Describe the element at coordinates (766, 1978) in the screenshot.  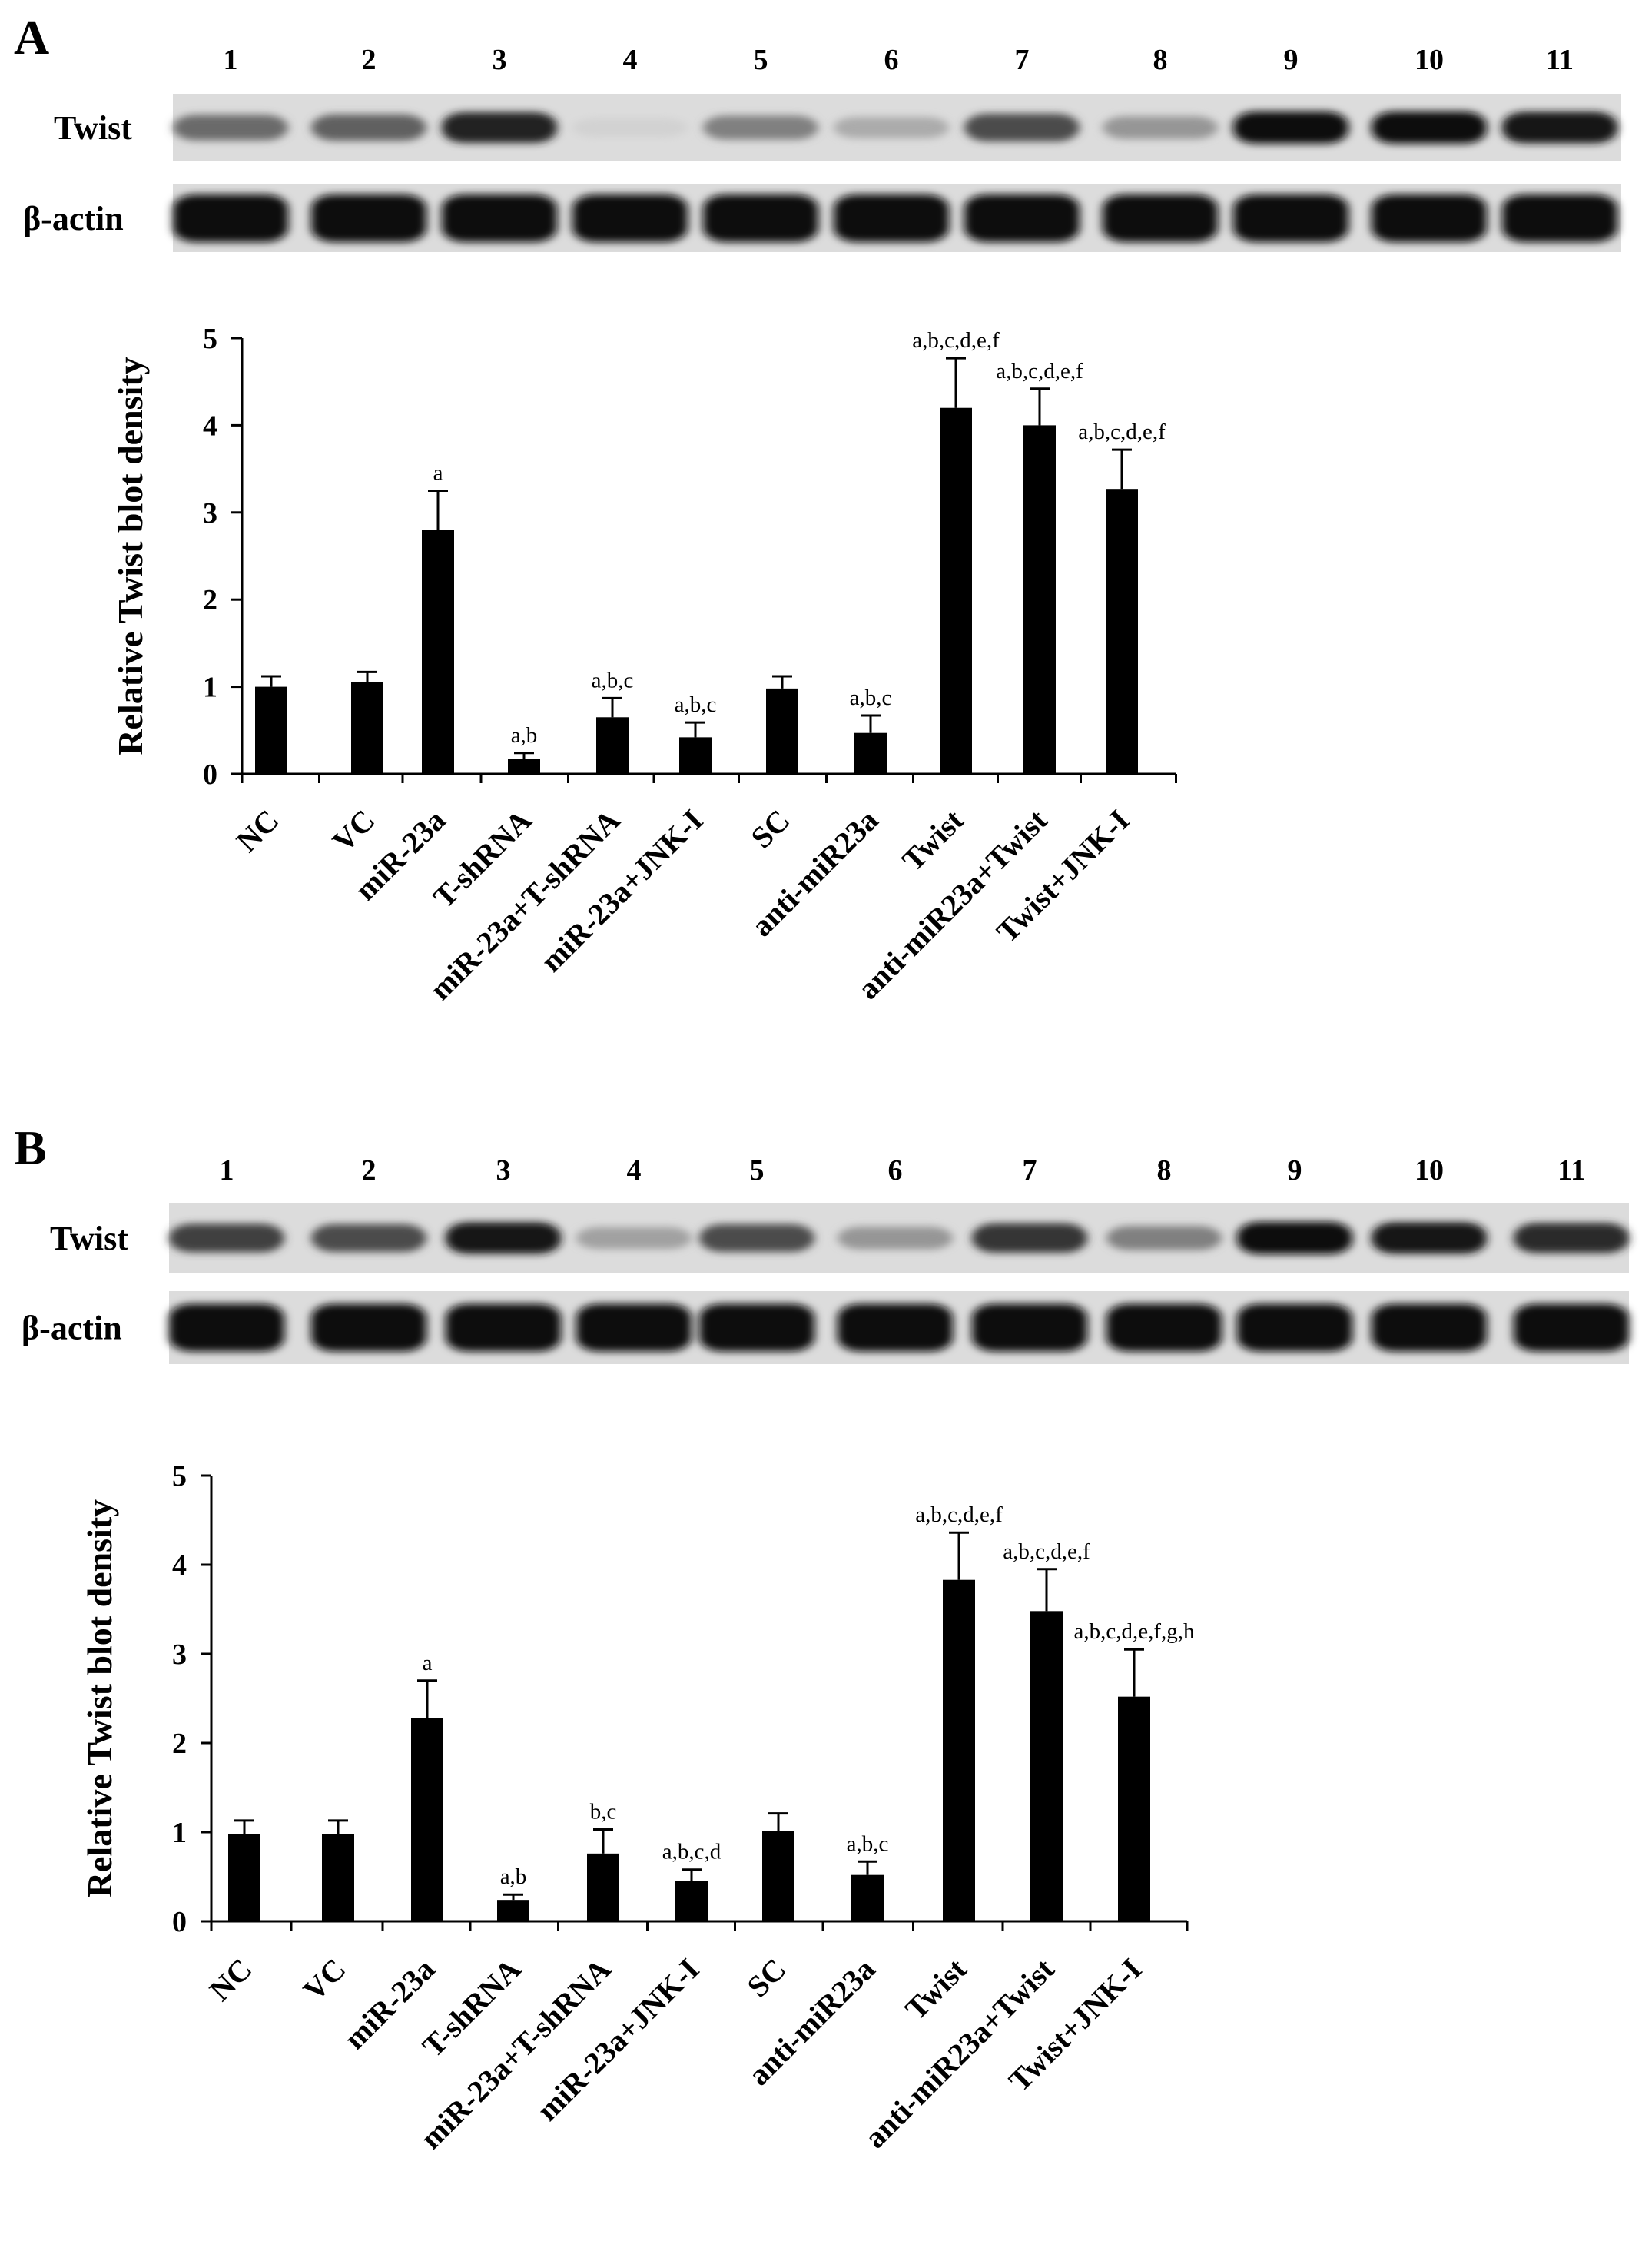
I see `category-label: SC` at that location.